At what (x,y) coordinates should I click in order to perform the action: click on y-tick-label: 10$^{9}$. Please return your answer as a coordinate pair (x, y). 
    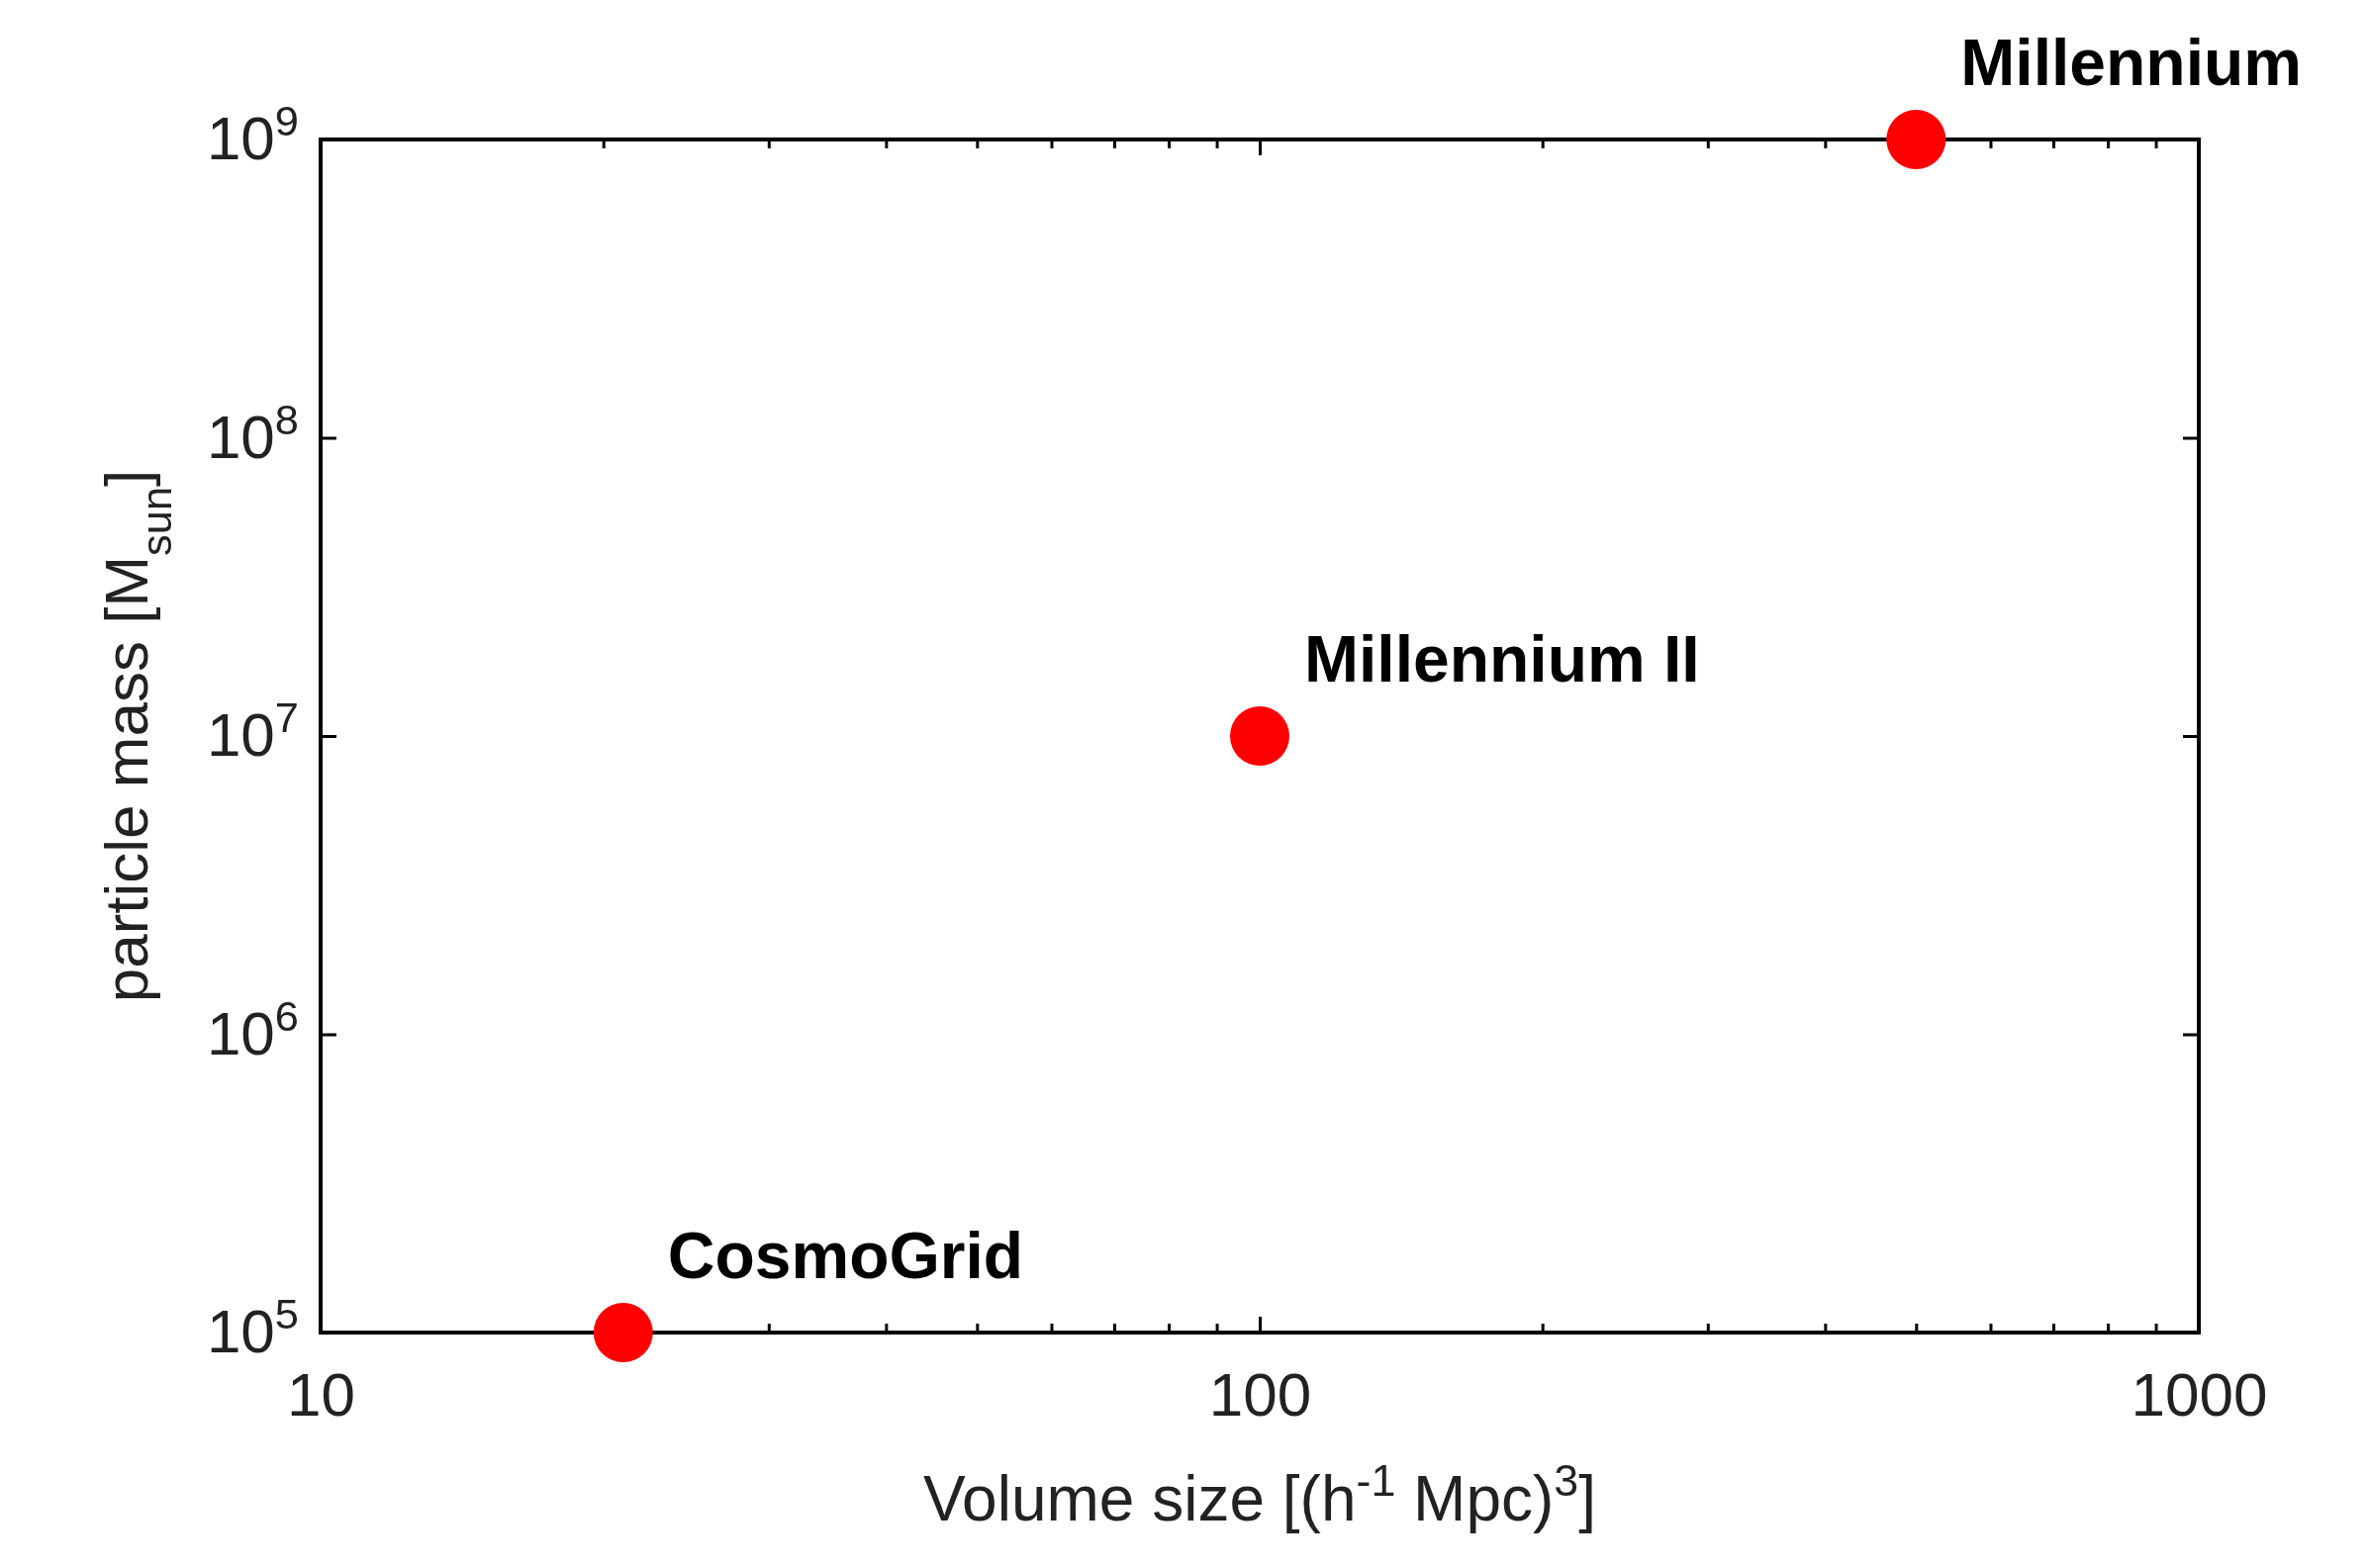
    Looking at the image, I should click on (252, 135).